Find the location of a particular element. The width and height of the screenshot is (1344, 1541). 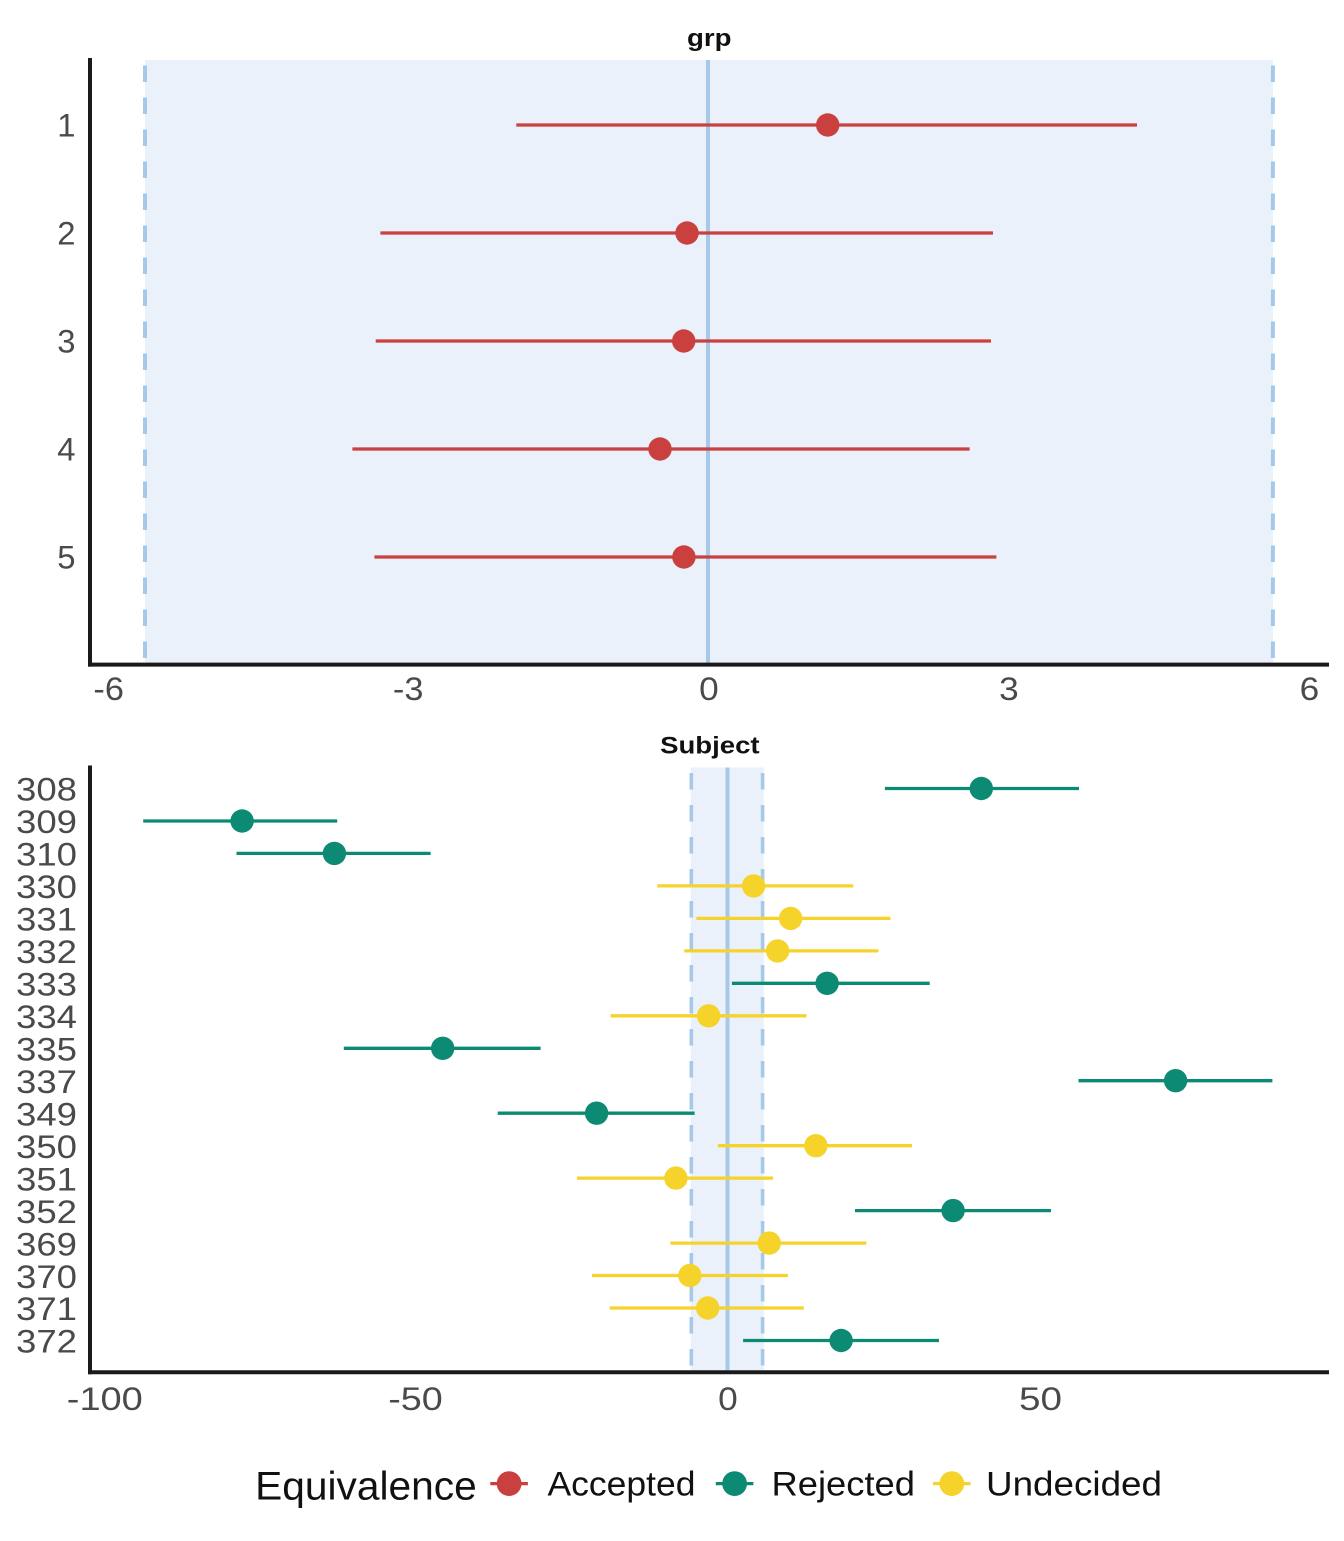

svg-text: Accepted is located at coordinates (622, 1485).